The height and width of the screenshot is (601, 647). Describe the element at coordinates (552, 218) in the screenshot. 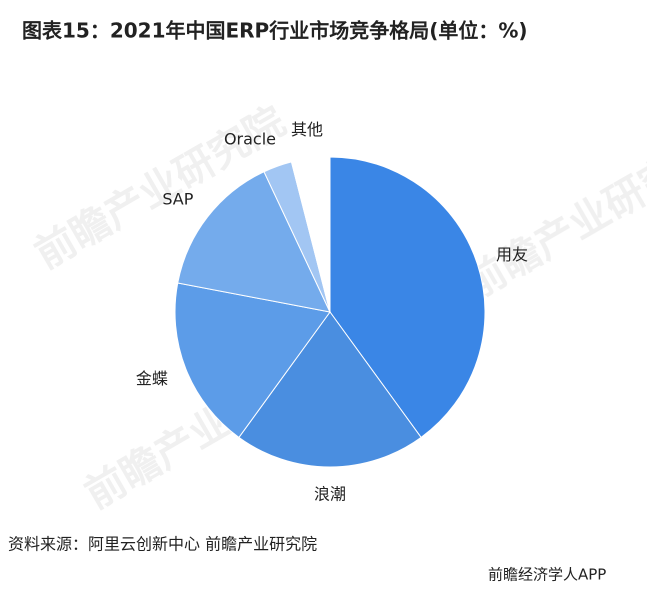

I see `svg-text: 前瞻产业研究院` at that location.